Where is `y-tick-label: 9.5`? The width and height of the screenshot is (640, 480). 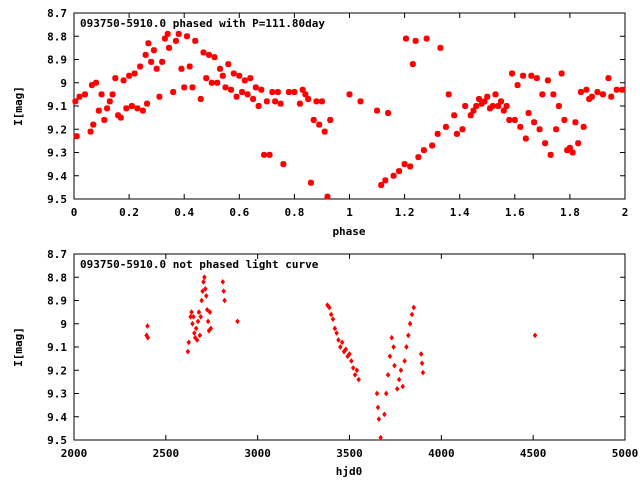
y-tick-label: 9.5 is located at coordinates (57, 199).